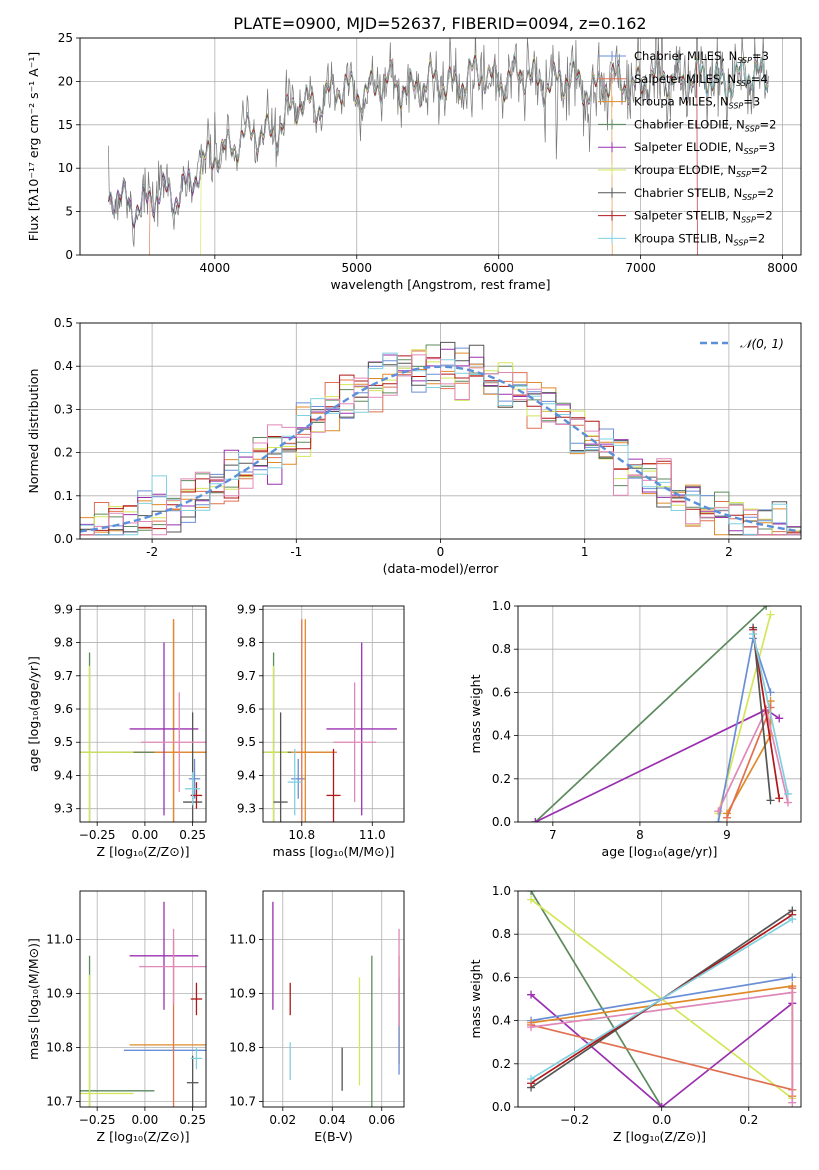  What do you see at coordinates (145, 1120) in the screenshot?
I see `tick-label-x: 0.00` at bounding box center [145, 1120].